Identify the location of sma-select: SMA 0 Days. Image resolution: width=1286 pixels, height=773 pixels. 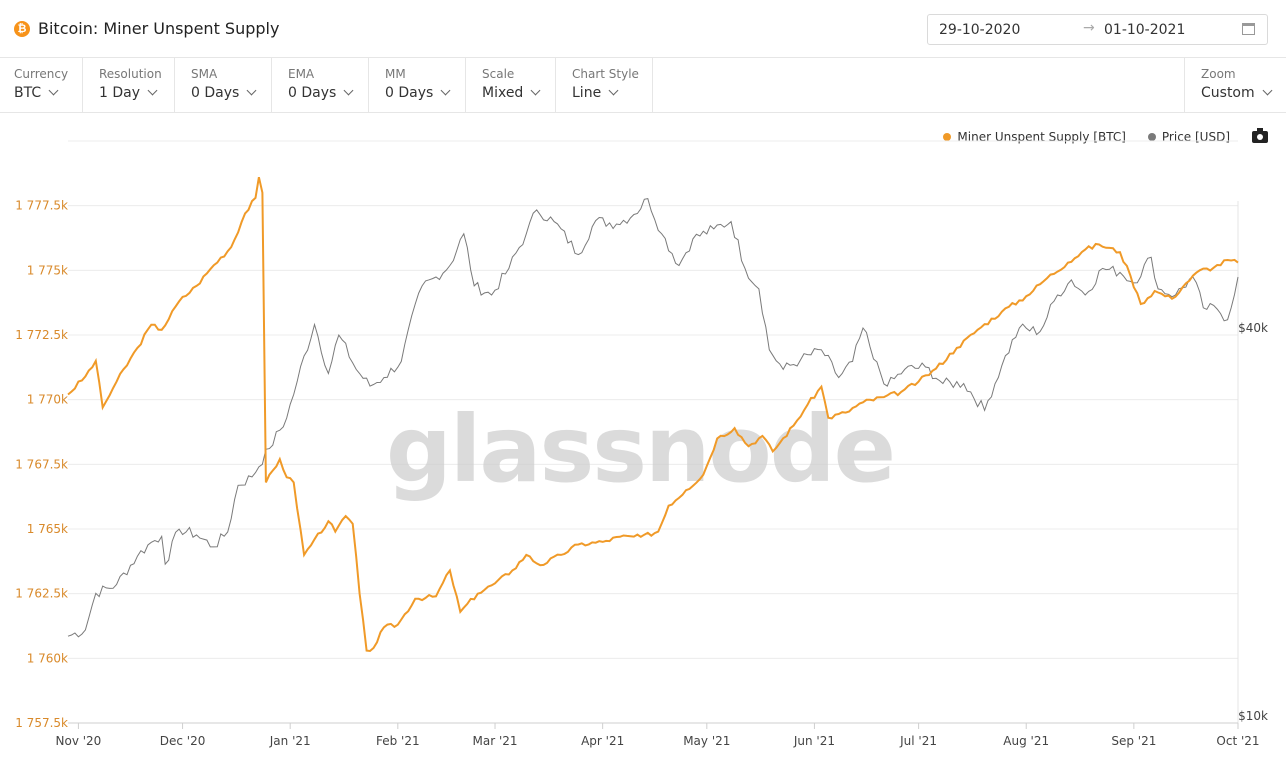
(223, 85).